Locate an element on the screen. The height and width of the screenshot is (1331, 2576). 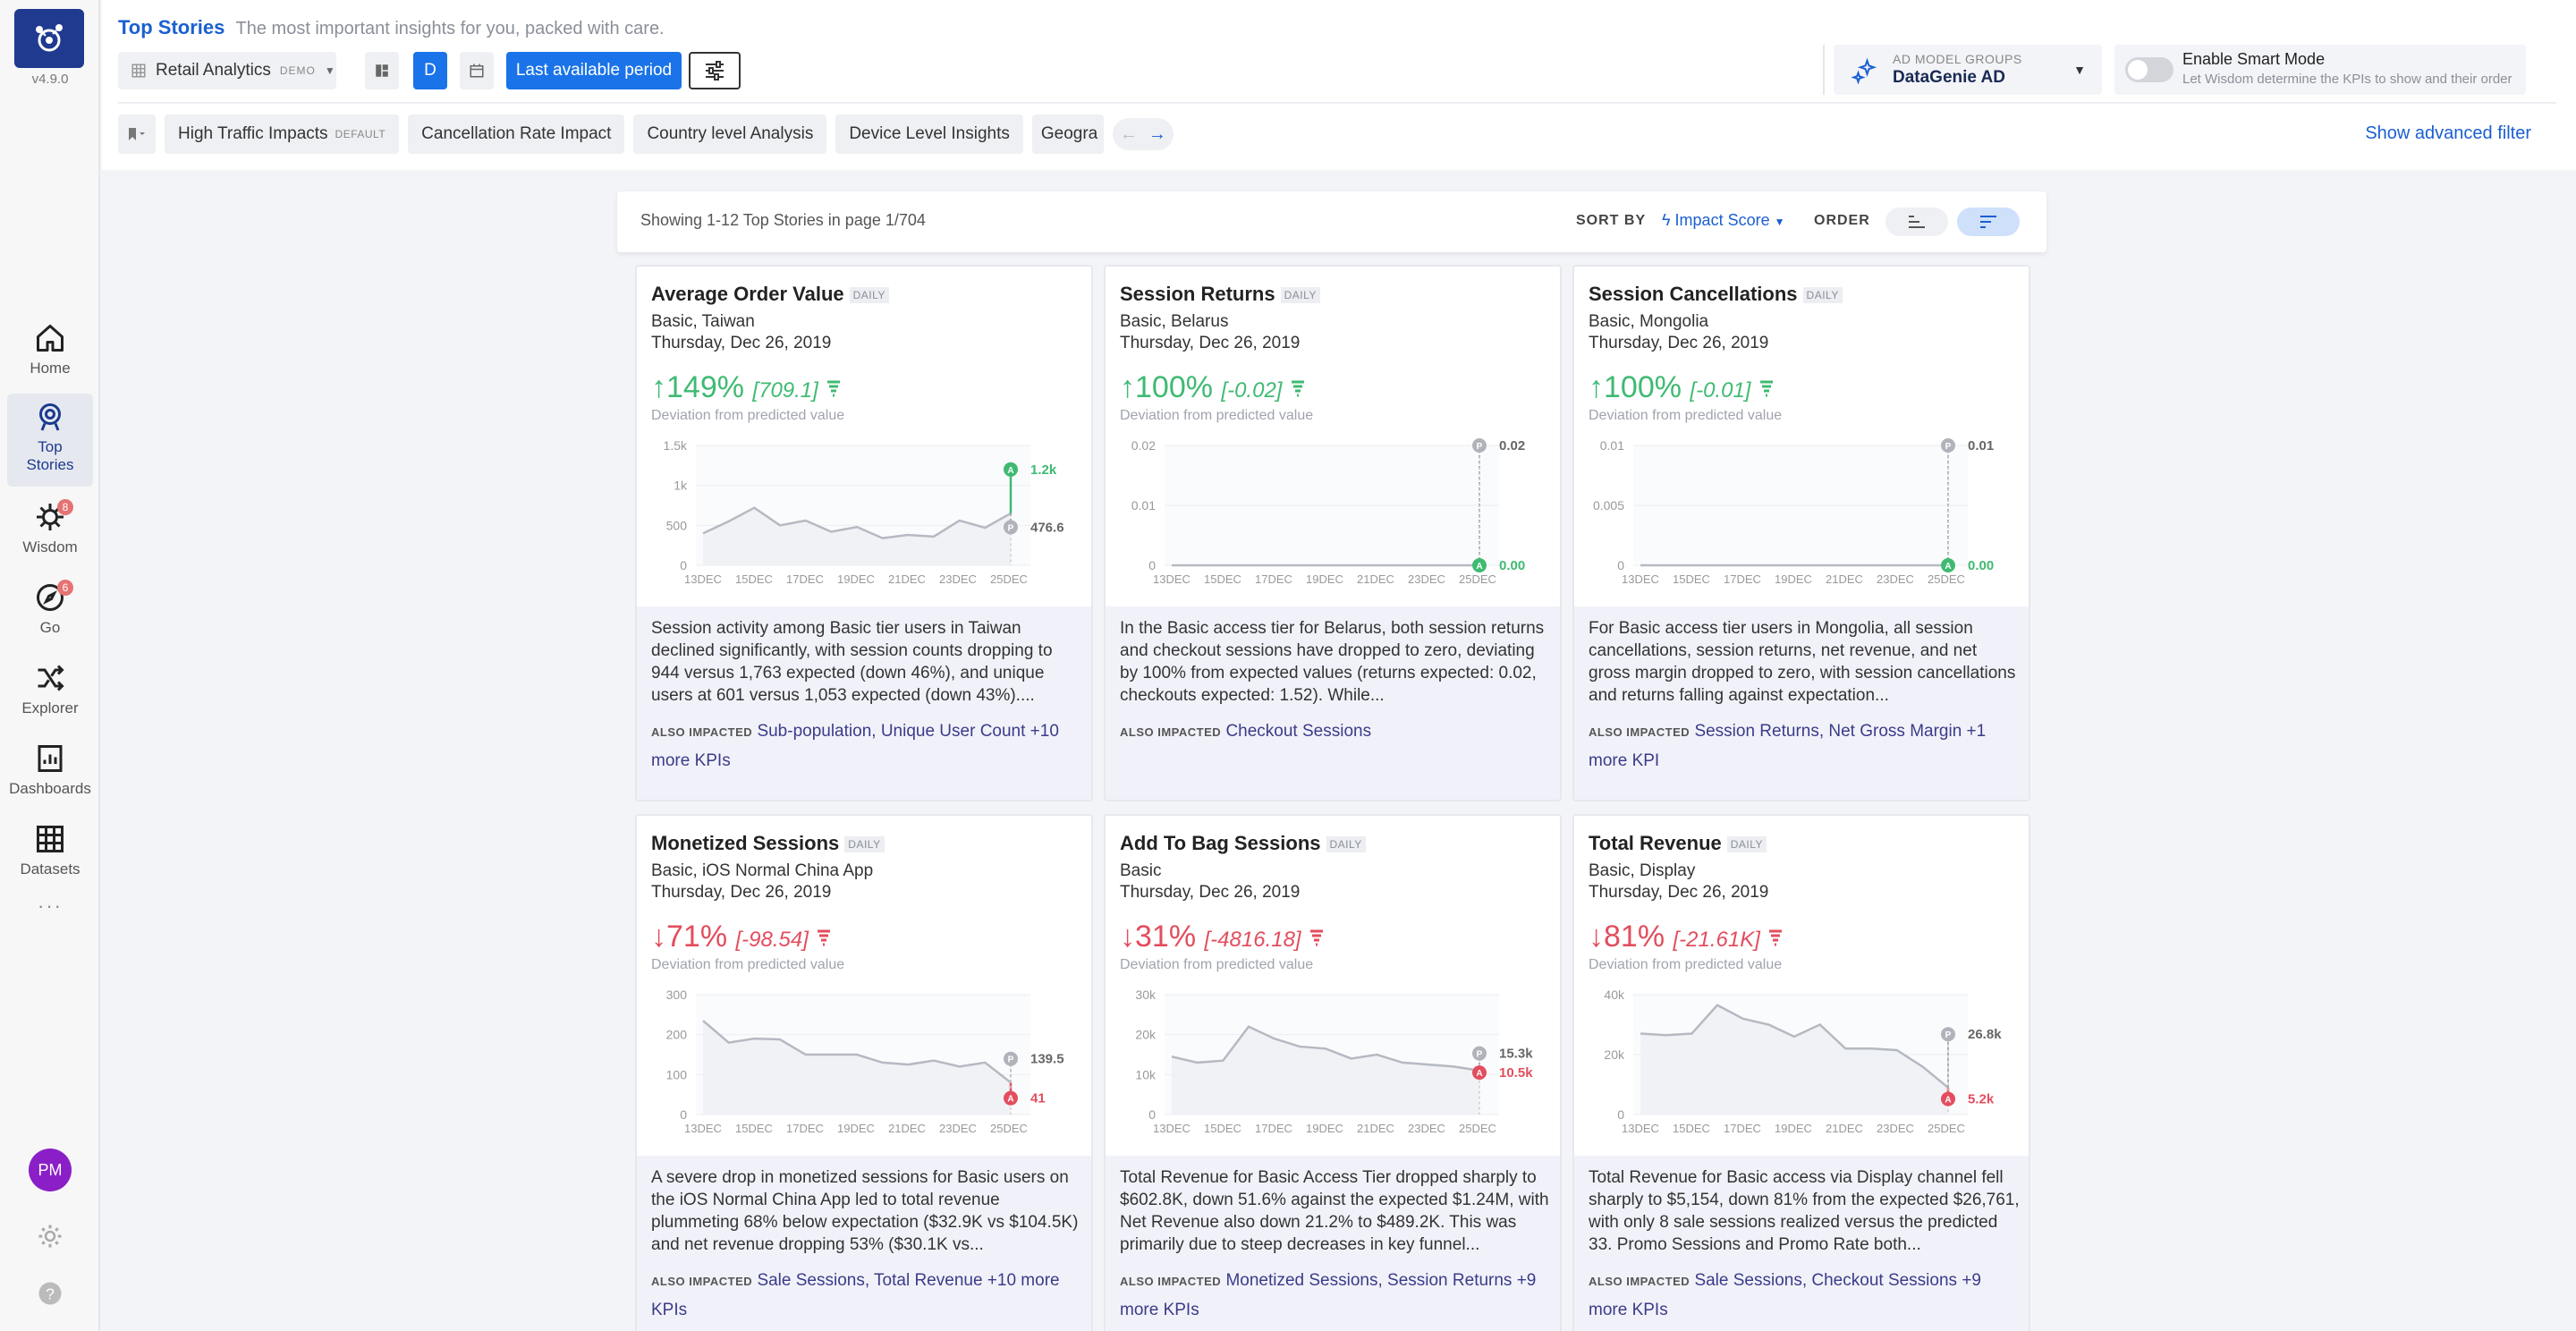
smart-mode-toggle is located at coordinates (2149, 70).